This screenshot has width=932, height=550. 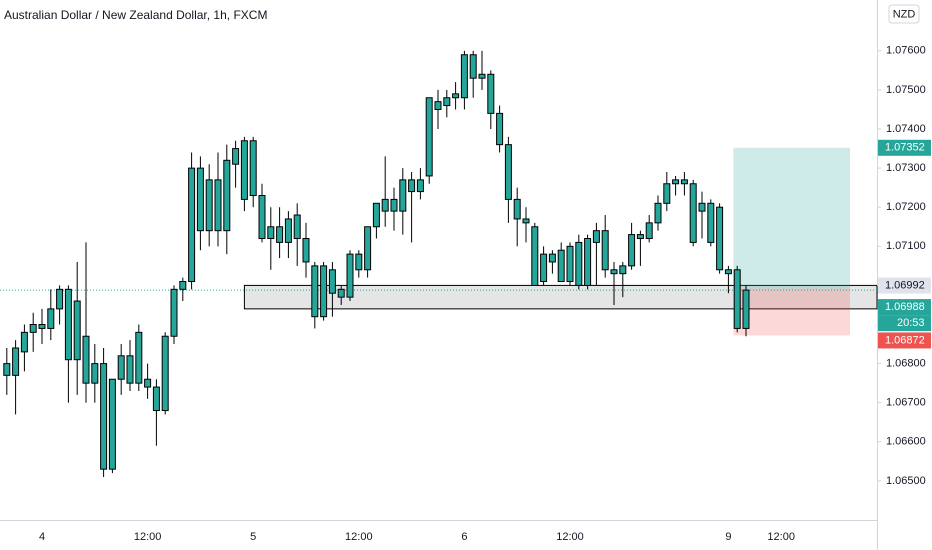 I want to click on stop-price-label: 1.06872, so click(x=905, y=340).